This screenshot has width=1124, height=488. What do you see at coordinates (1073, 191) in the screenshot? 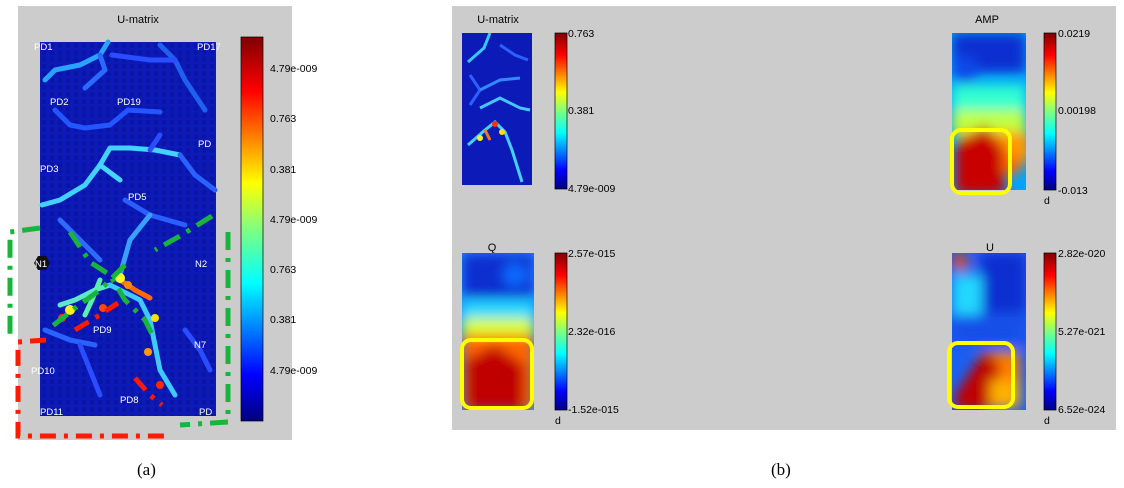
I see `colorbar-tick: -0.013` at bounding box center [1073, 191].